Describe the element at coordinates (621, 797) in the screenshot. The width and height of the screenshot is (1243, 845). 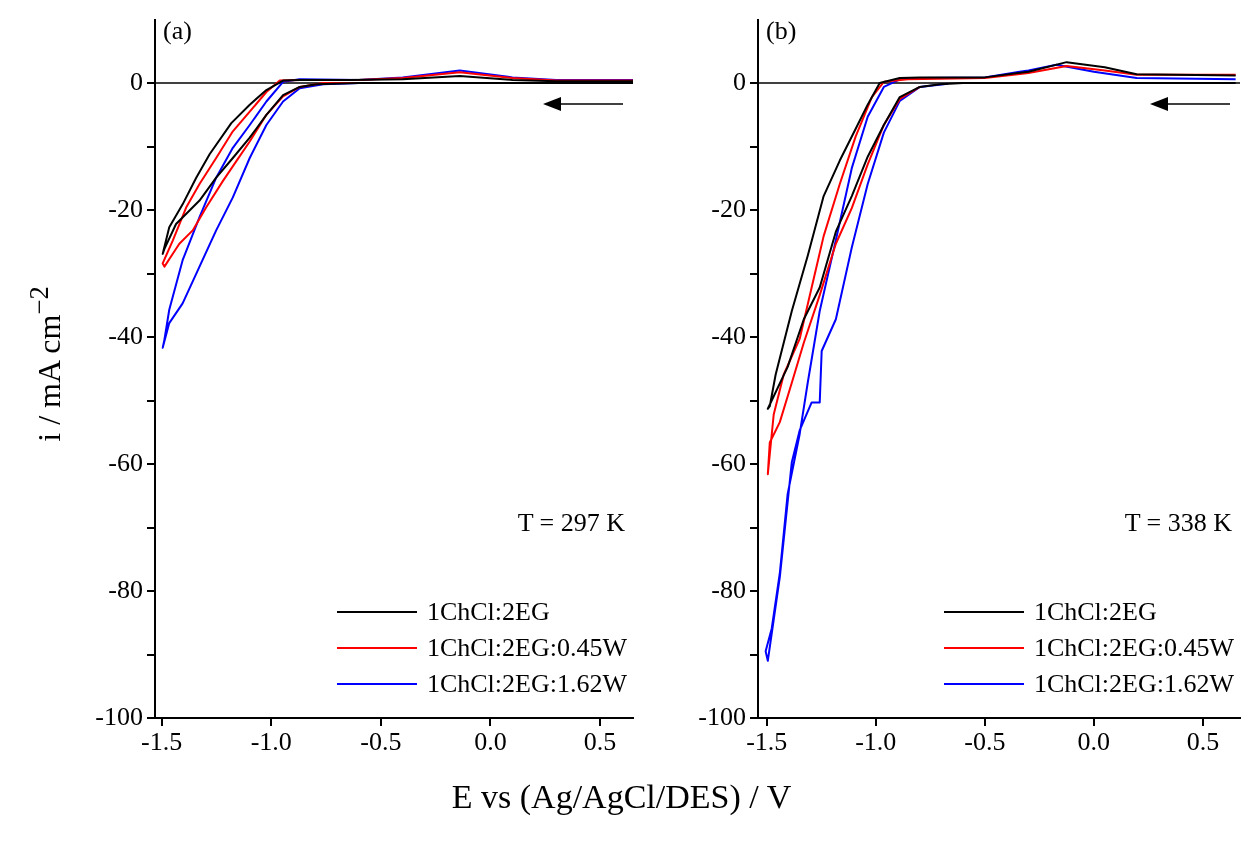
I see `x-axis-title: E vs (Ag/AgCl/DES) / V` at that location.